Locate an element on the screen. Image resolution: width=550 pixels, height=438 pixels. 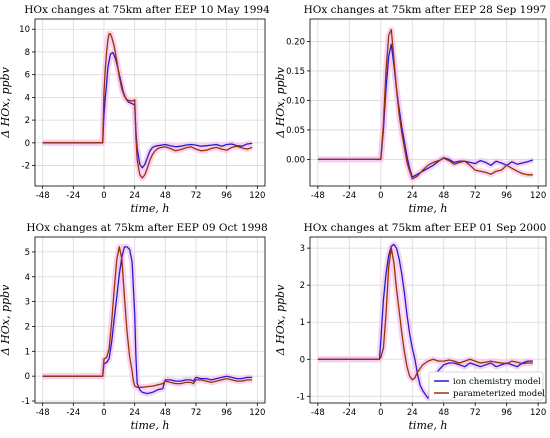
y-tick-label: 0.20 is located at coordinates (295, 42).